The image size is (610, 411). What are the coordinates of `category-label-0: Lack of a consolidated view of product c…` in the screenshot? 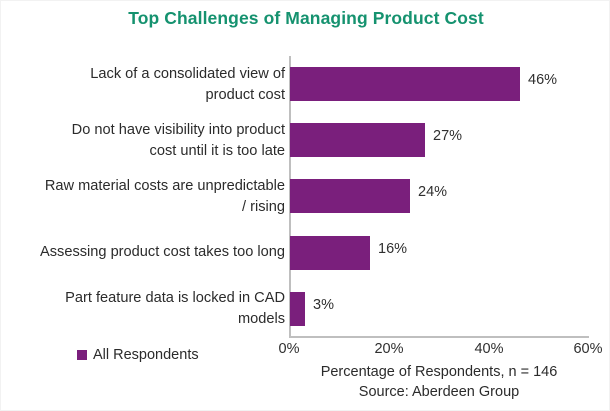 It's located at (143, 84).